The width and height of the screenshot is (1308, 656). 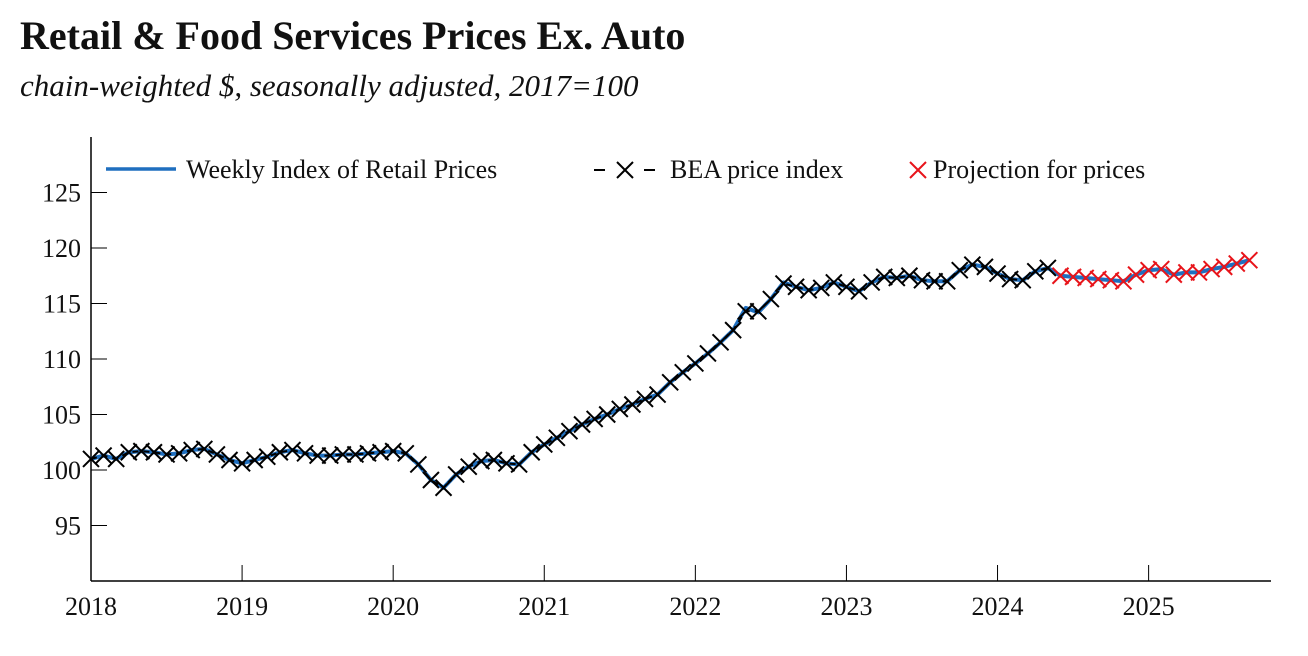 I want to click on x-tick-label: 2024, so click(x=998, y=606).